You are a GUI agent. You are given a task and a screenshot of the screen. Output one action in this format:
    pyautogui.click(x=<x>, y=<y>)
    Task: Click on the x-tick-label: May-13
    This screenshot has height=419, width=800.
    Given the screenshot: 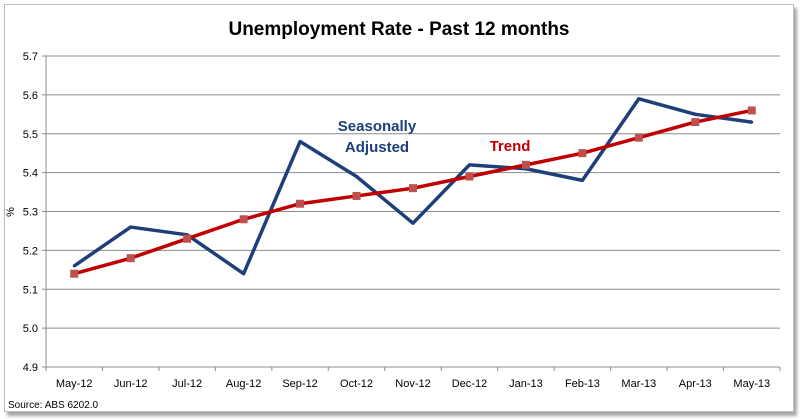 What is the action you would take?
    pyautogui.click(x=751, y=384)
    